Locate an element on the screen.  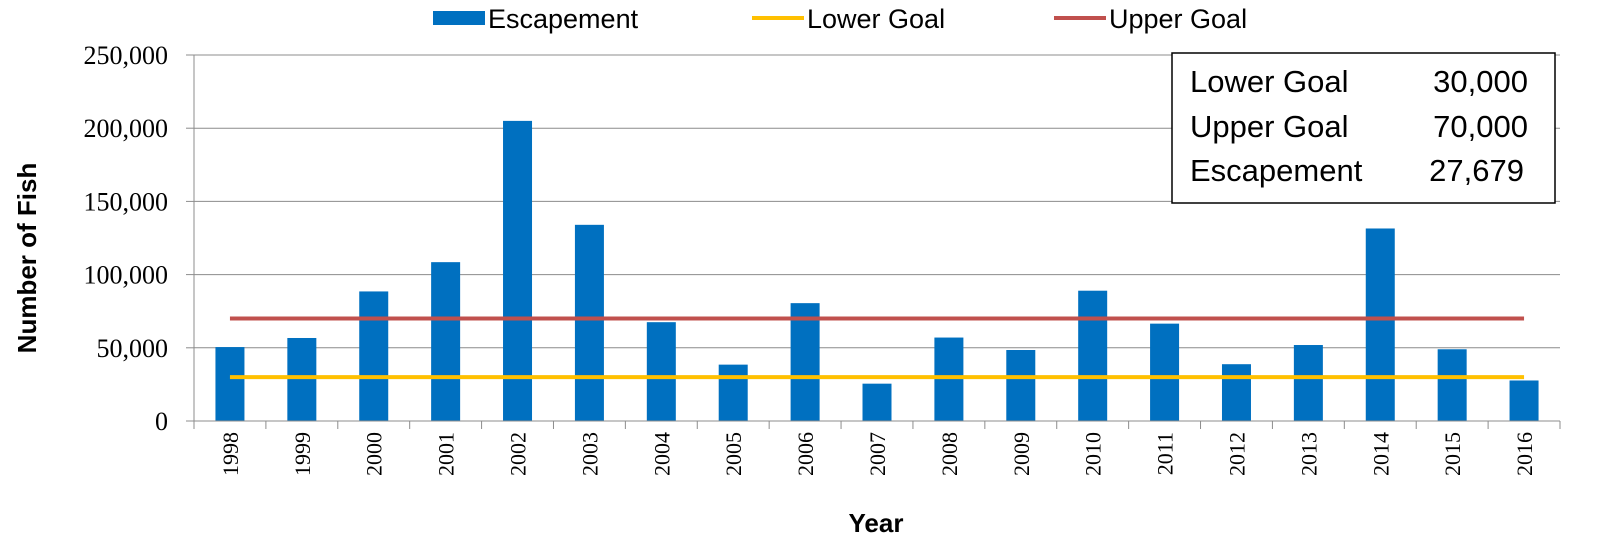
x-tick-label: 2000 is located at coordinates (374, 454).